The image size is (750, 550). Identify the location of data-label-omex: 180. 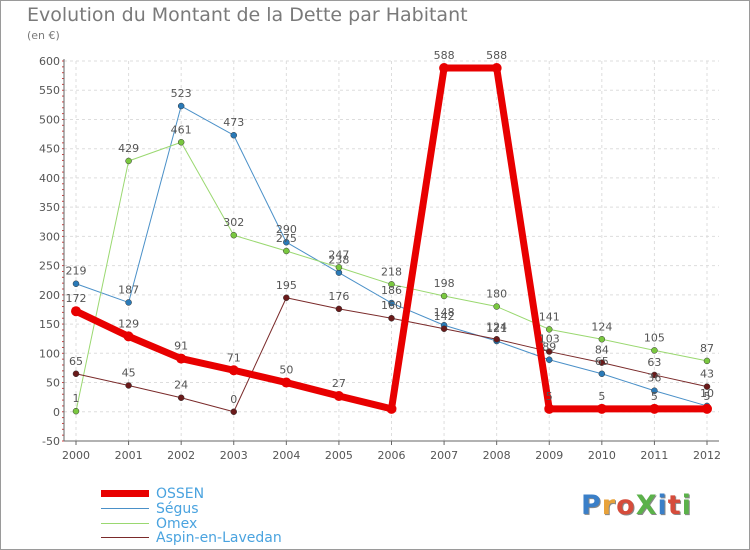
(496, 294).